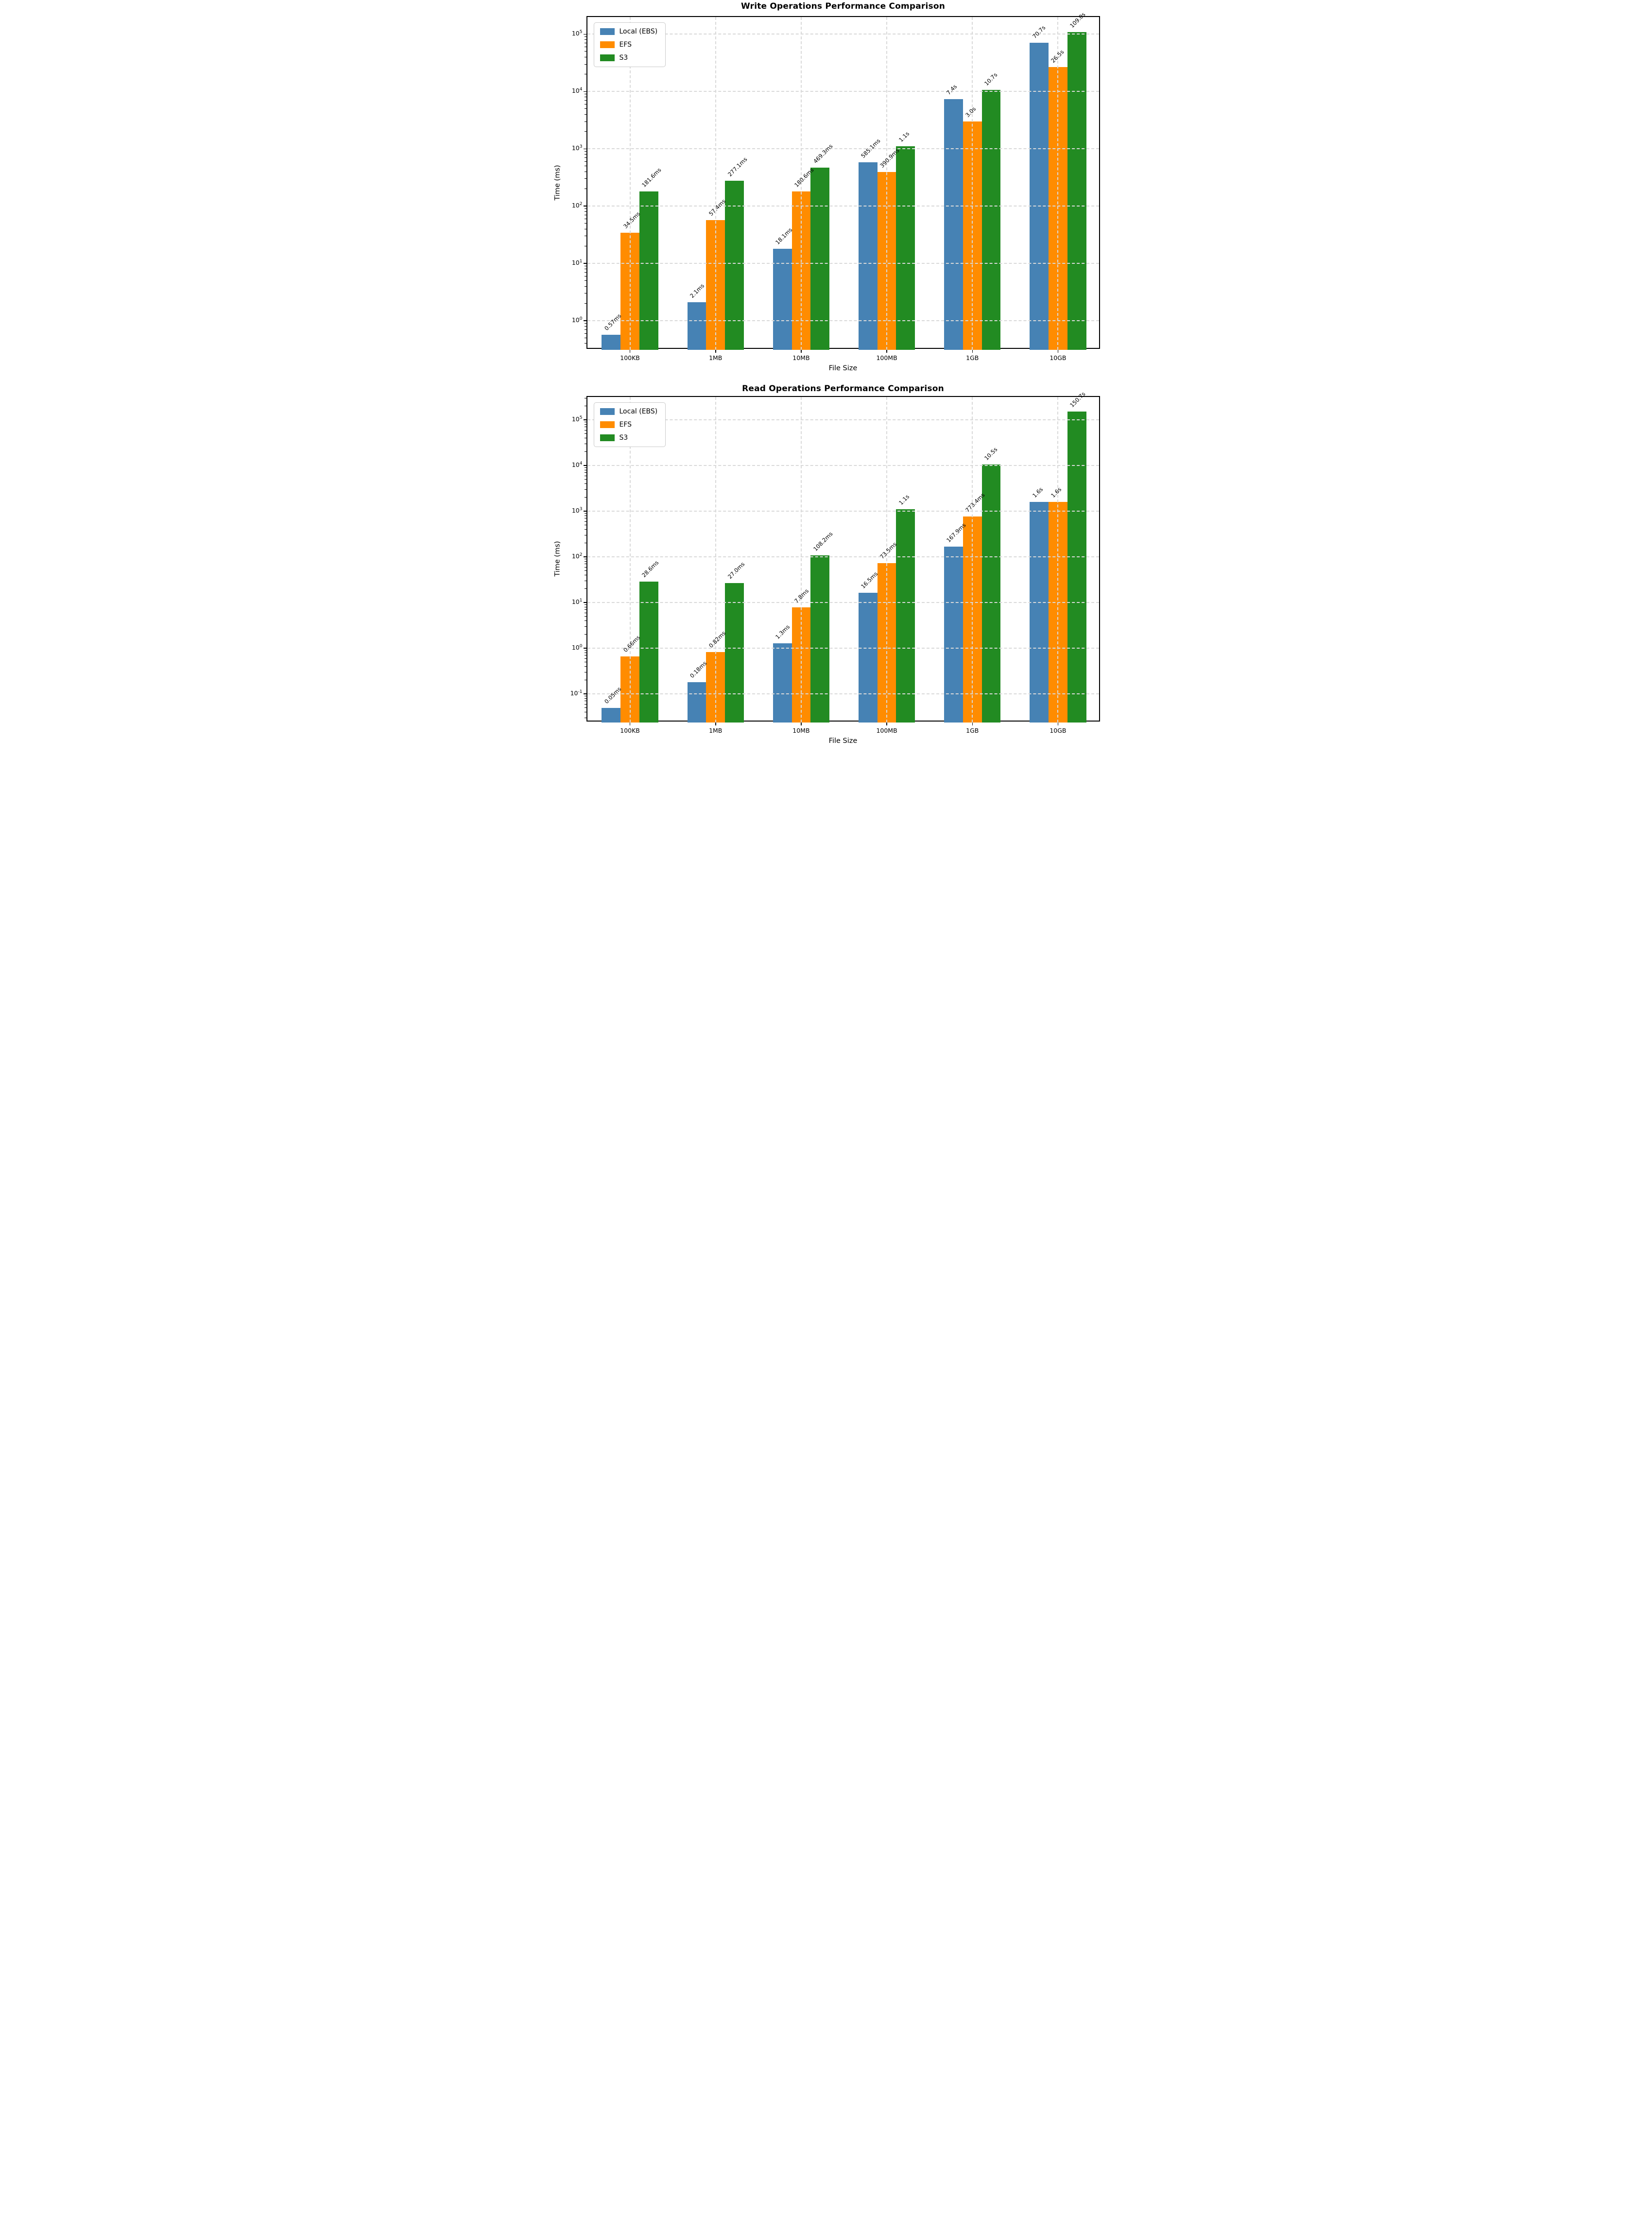  I want to click on legend-entry: S3, so click(629, 438).